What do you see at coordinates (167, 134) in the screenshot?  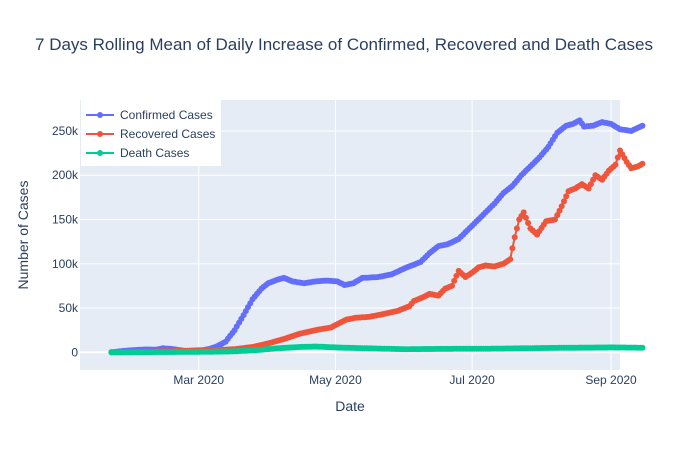 I see `legend-label: Recovered Cases` at bounding box center [167, 134].